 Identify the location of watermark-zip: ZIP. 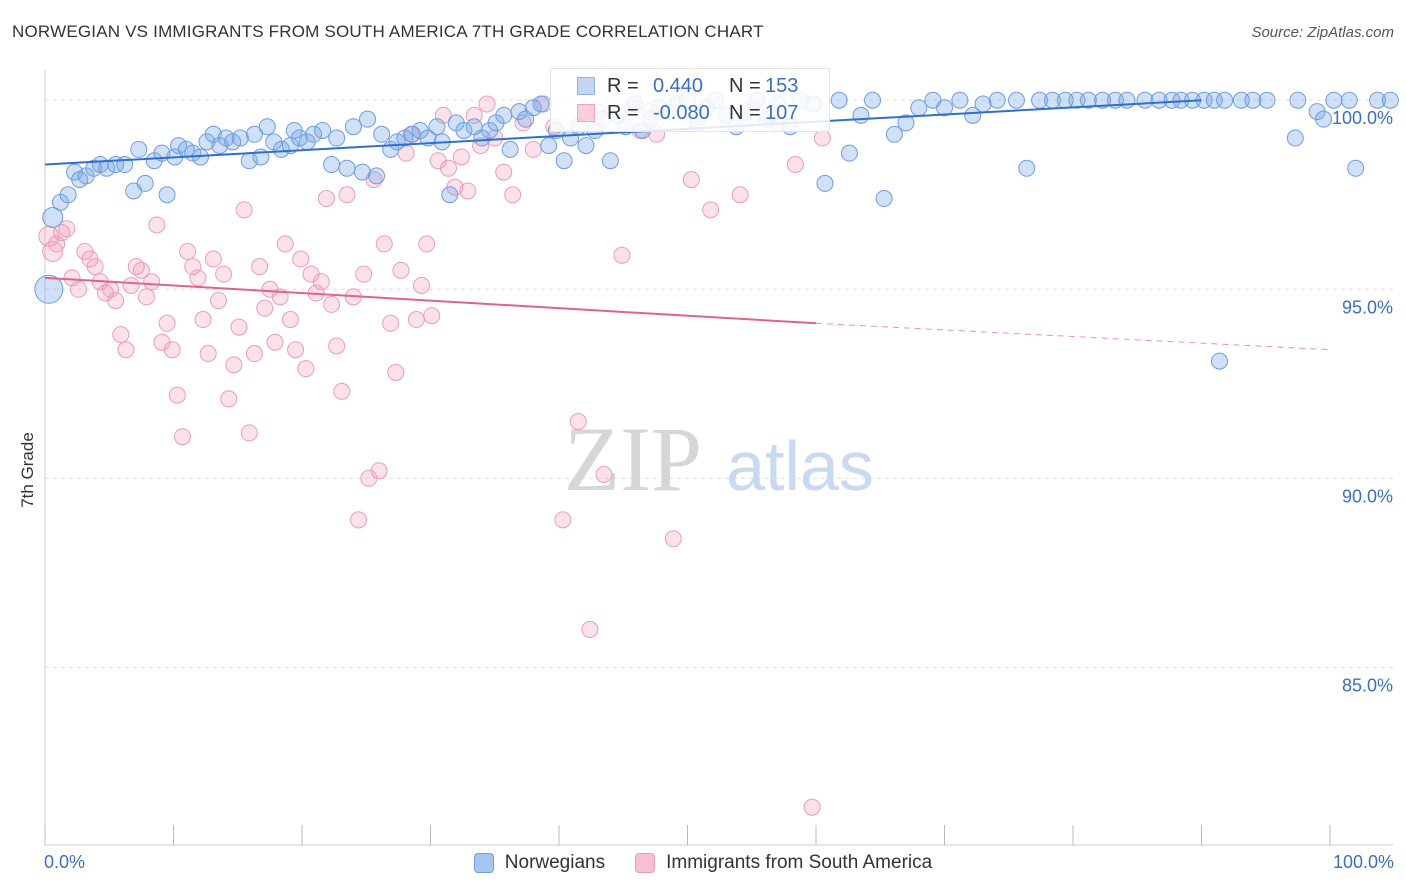
(633, 459).